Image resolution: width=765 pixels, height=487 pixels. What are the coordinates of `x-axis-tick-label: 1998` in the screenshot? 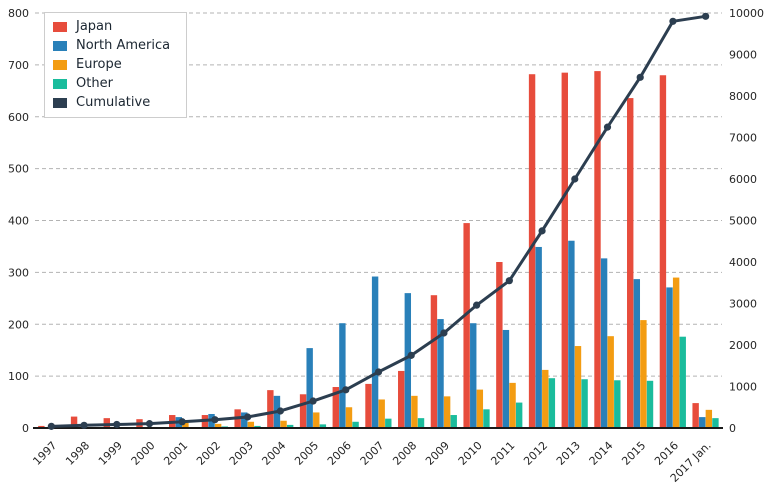 It's located at (77, 453).